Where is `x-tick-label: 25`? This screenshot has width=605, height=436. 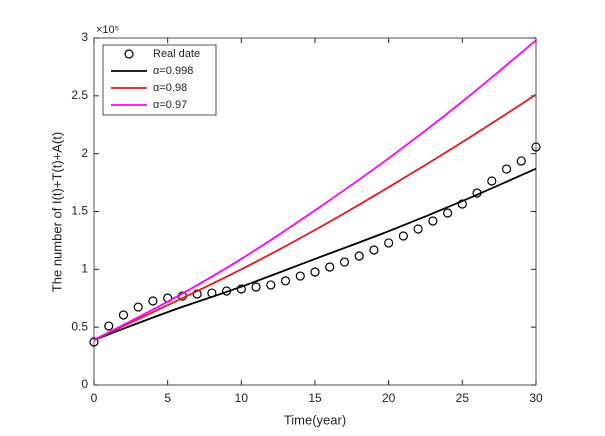
x-tick-label: 25 is located at coordinates (463, 398).